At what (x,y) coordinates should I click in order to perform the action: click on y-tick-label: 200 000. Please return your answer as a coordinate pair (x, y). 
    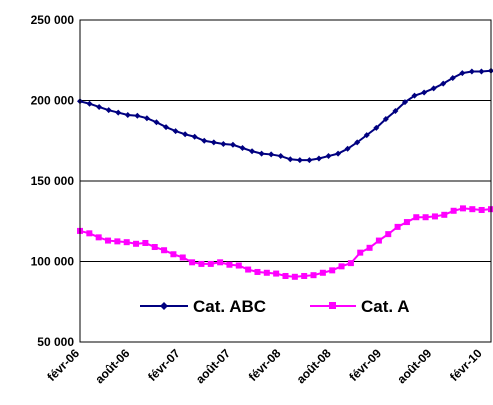
    Looking at the image, I should click on (53, 101).